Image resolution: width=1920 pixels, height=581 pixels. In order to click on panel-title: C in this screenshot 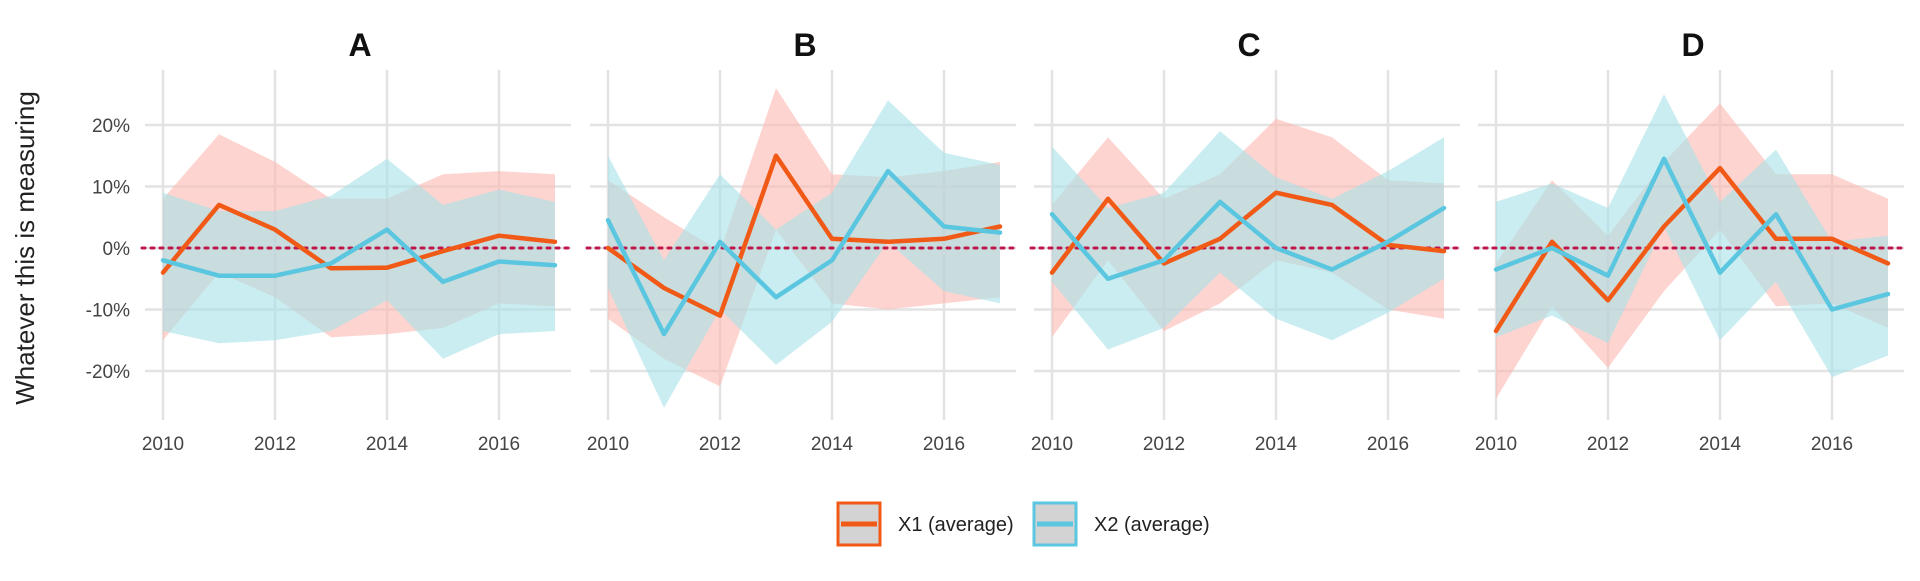, I will do `click(1248, 45)`.